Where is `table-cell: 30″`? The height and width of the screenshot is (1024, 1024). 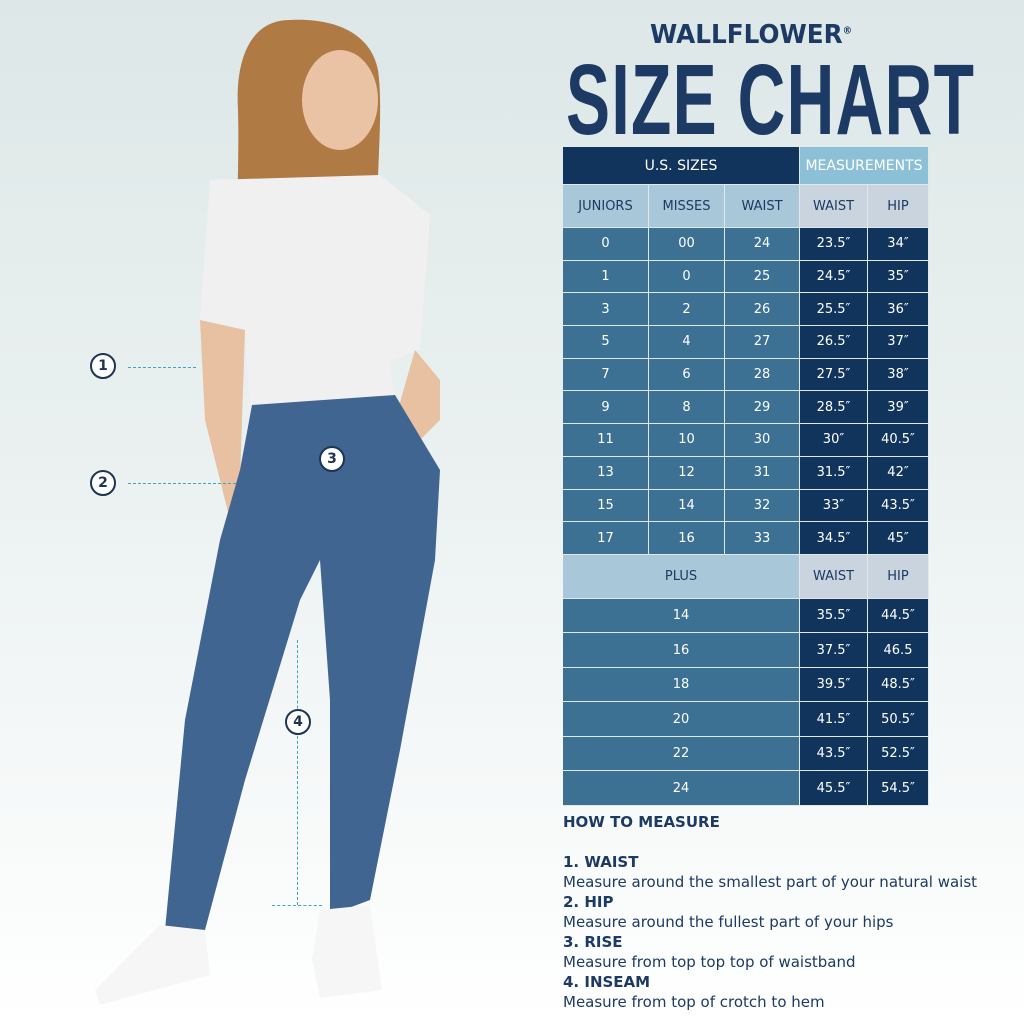 table-cell: 30″ is located at coordinates (834, 440).